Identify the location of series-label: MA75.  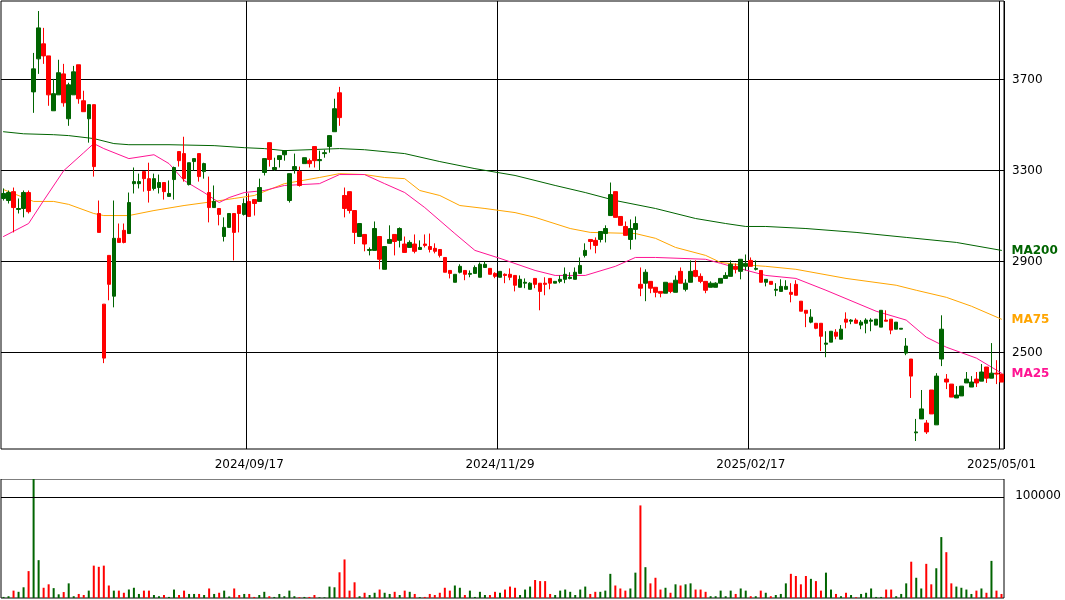
(1030, 319).